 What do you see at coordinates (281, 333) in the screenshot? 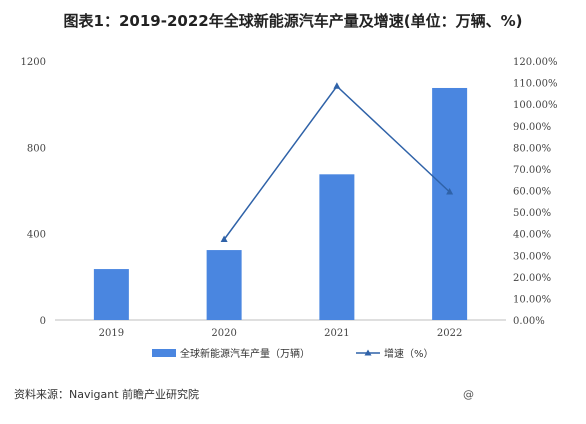
I see `x-axis-ticks: 2019 2020 2021 2022` at bounding box center [281, 333].